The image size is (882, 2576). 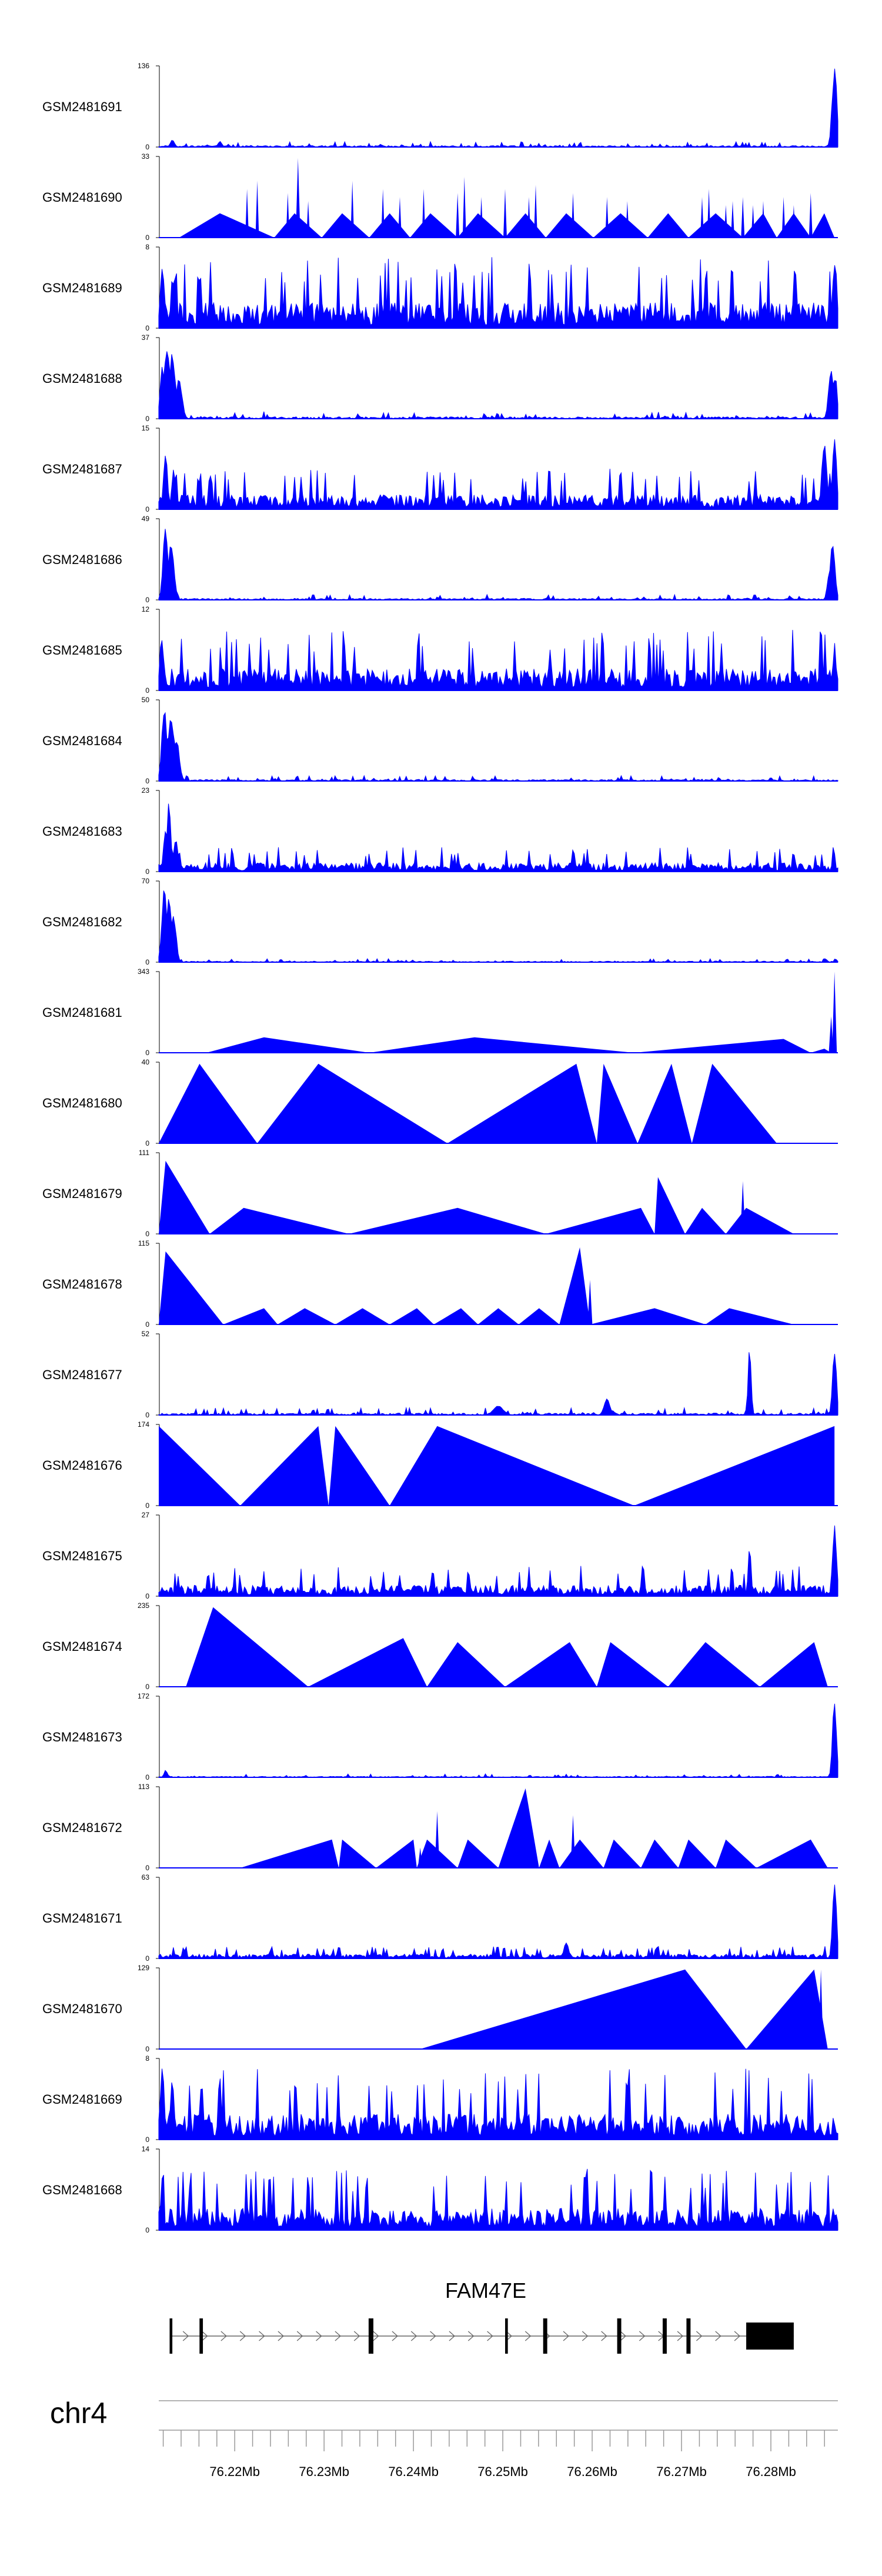 I want to click on track-GSM2481674: GSM2481674 235 0, so click(x=440, y=1646).